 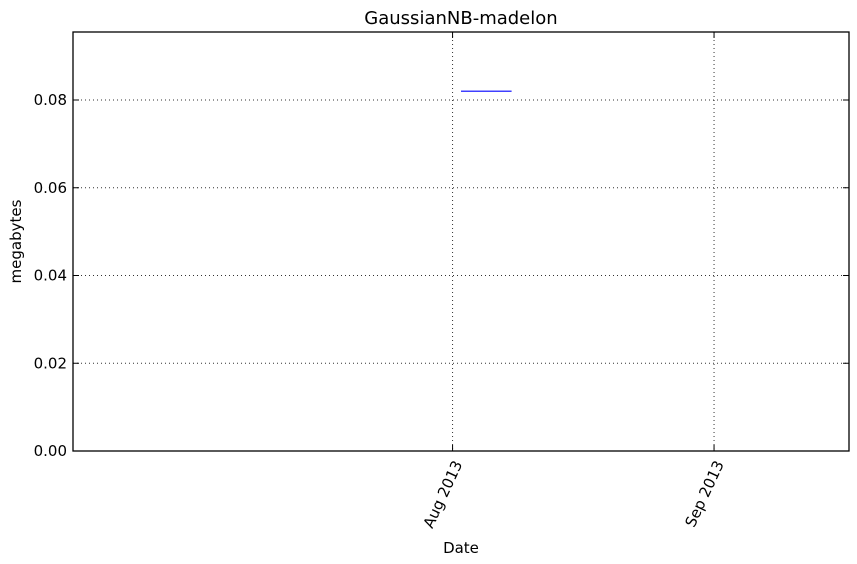 I want to click on y-tick-label: 0.02, so click(x=50, y=363).